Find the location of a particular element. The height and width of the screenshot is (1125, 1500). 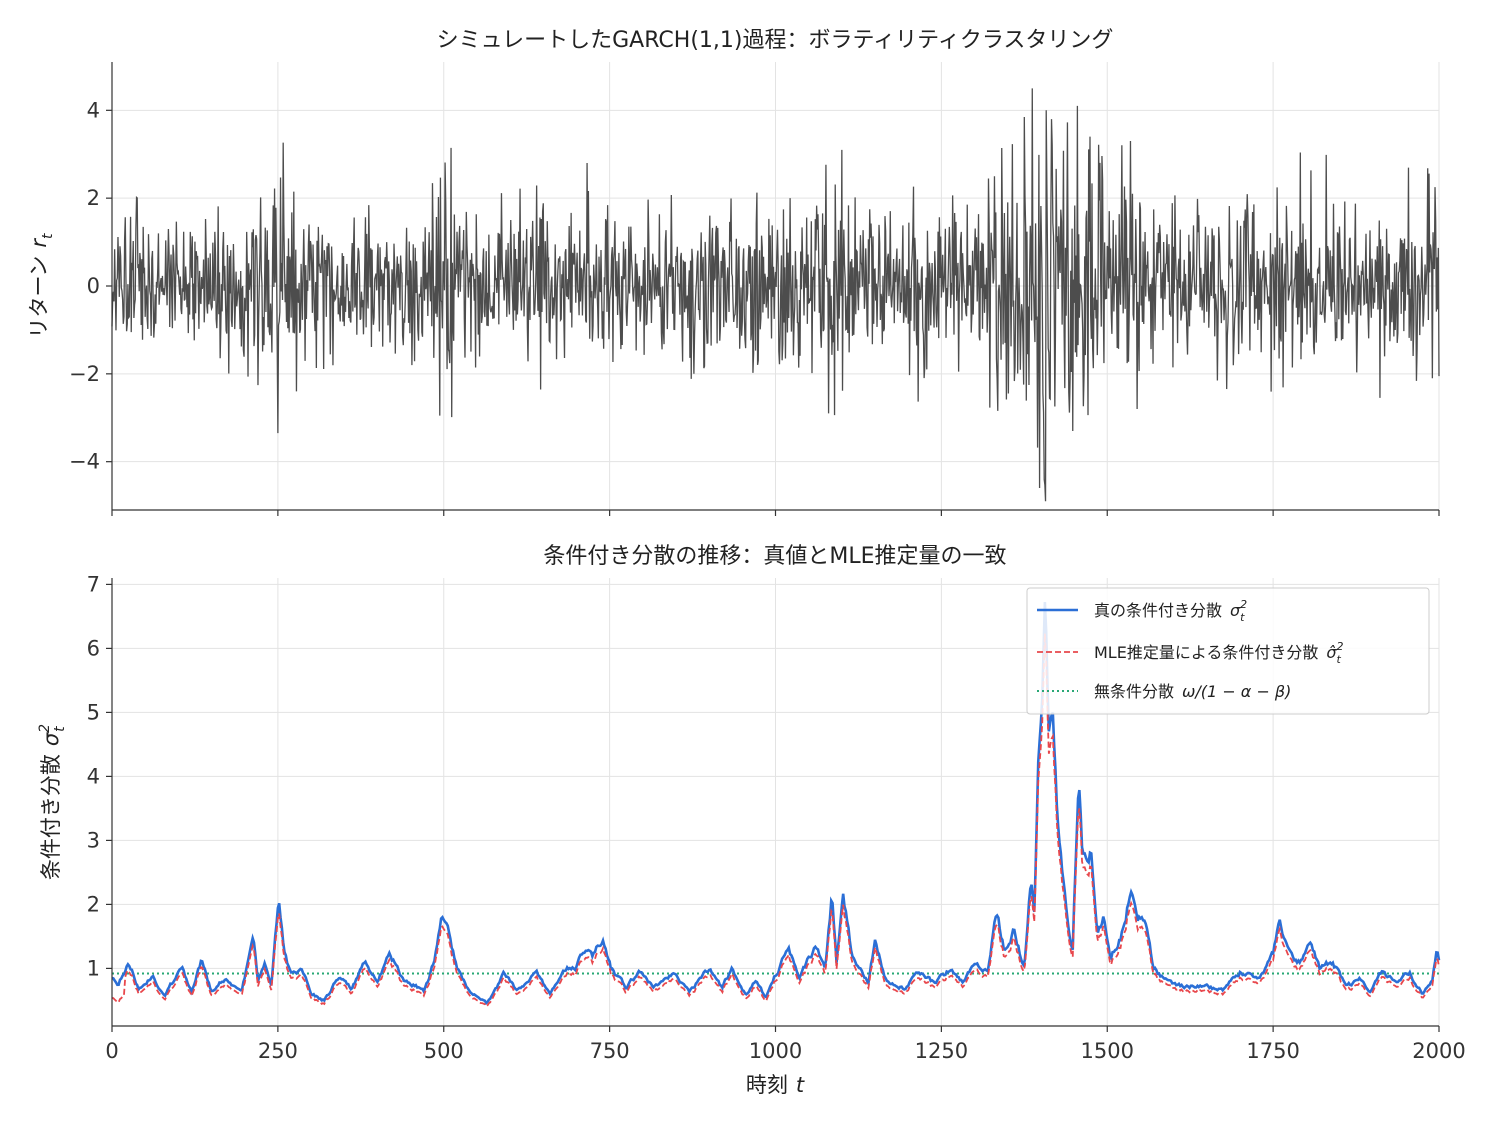

variance-xtick-label-1250: 1250 is located at coordinates (941, 1051).